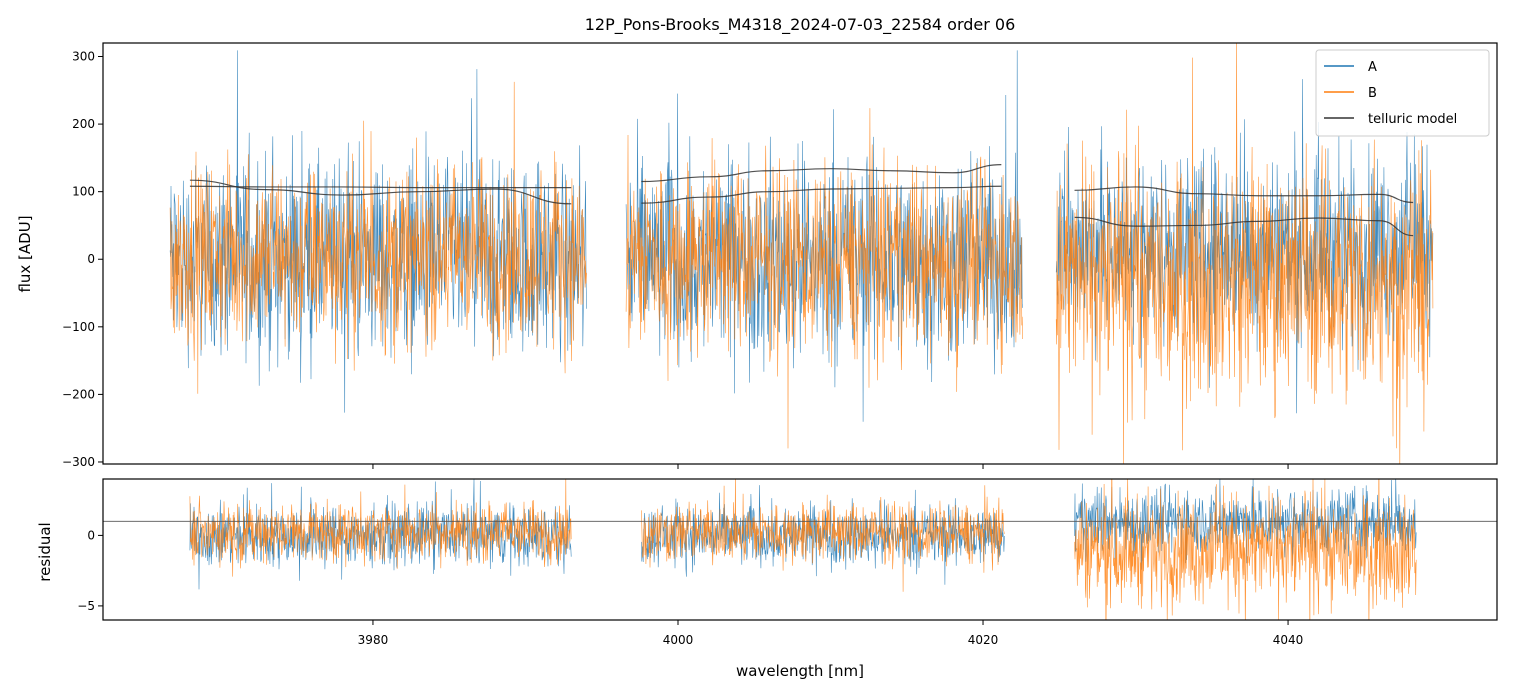 The height and width of the screenshot is (696, 1513). What do you see at coordinates (91, 259) in the screenshot?
I see `flux-ytick-label: 0` at bounding box center [91, 259].